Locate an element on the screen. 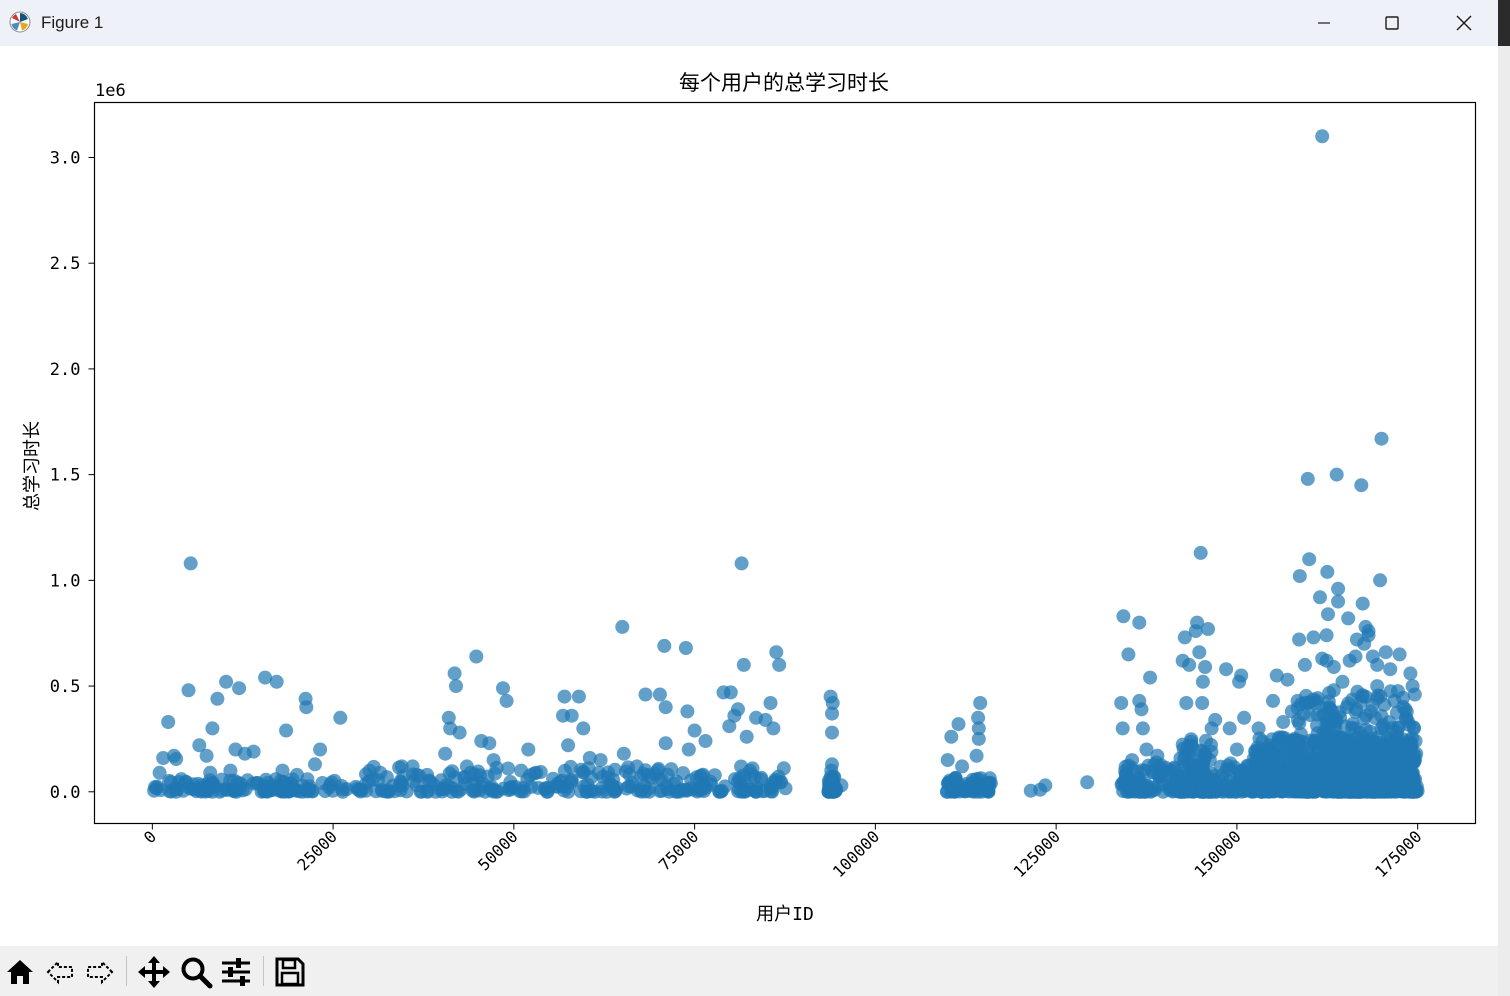 The height and width of the screenshot is (996, 1510). pan-icon is located at coordinates (154, 972).